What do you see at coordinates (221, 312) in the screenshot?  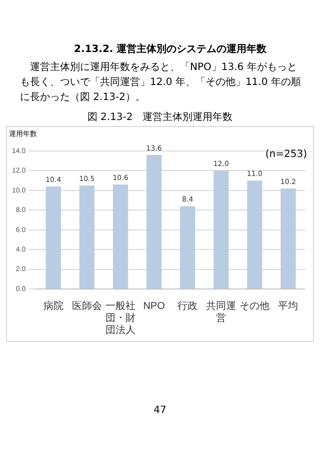 I see `x-tick-label: 共同運営` at bounding box center [221, 312].